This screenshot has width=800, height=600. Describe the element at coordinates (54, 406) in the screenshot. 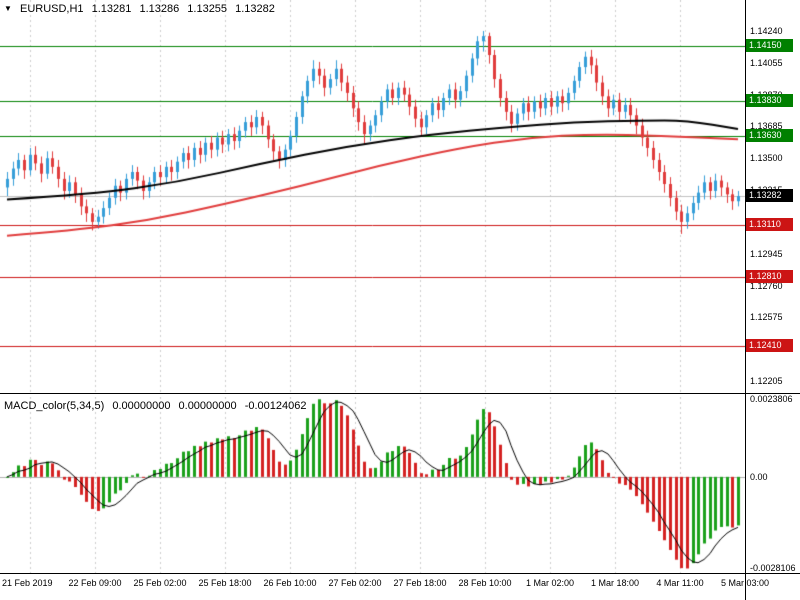

I see `macd-indicator-label: MACD_color(5,34,5)` at that location.